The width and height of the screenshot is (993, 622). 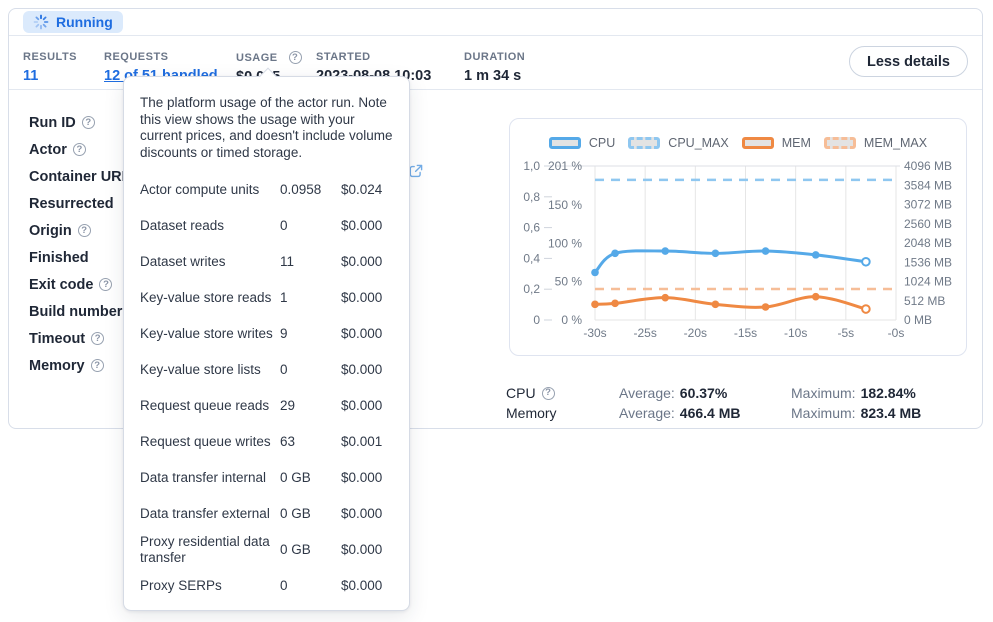 I want to click on spinner-icon, so click(x=41, y=22).